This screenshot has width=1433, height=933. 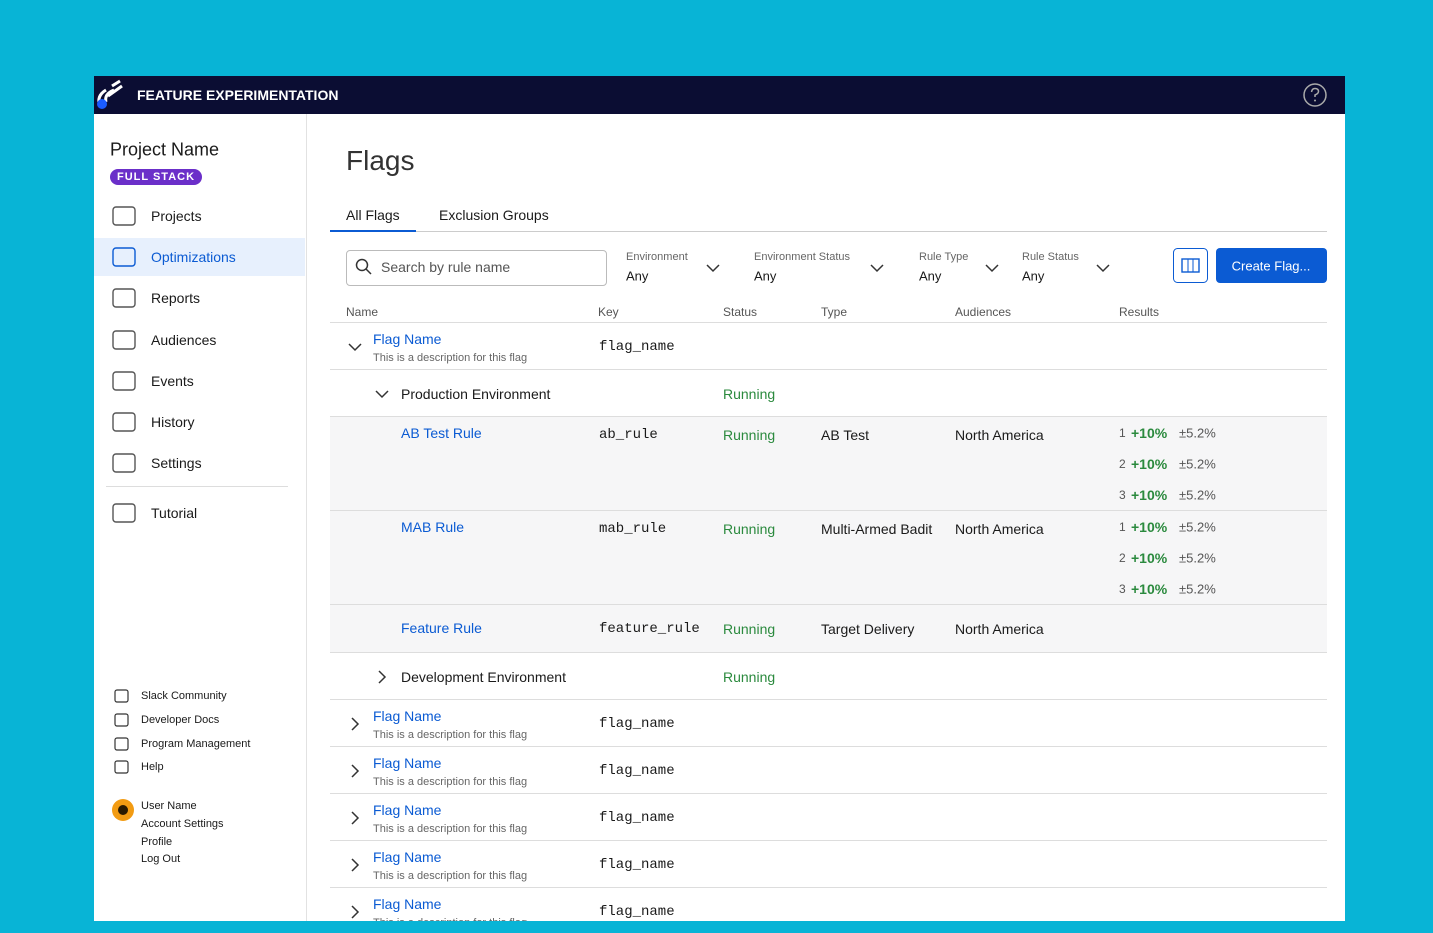 What do you see at coordinates (184, 696) in the screenshot?
I see `footer-link: Slack Community` at bounding box center [184, 696].